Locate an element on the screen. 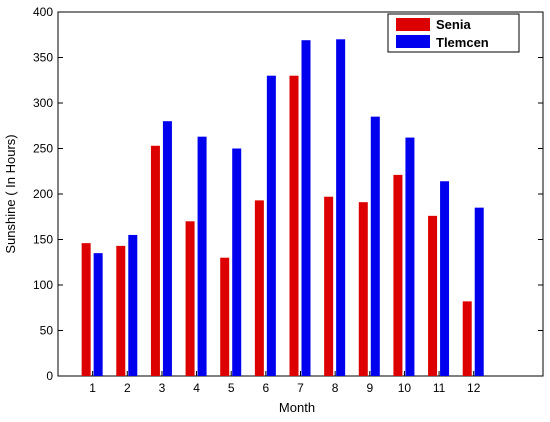 Image resolution: width=550 pixels, height=422 pixels. x-tick-label-7: 7 is located at coordinates (300, 388).